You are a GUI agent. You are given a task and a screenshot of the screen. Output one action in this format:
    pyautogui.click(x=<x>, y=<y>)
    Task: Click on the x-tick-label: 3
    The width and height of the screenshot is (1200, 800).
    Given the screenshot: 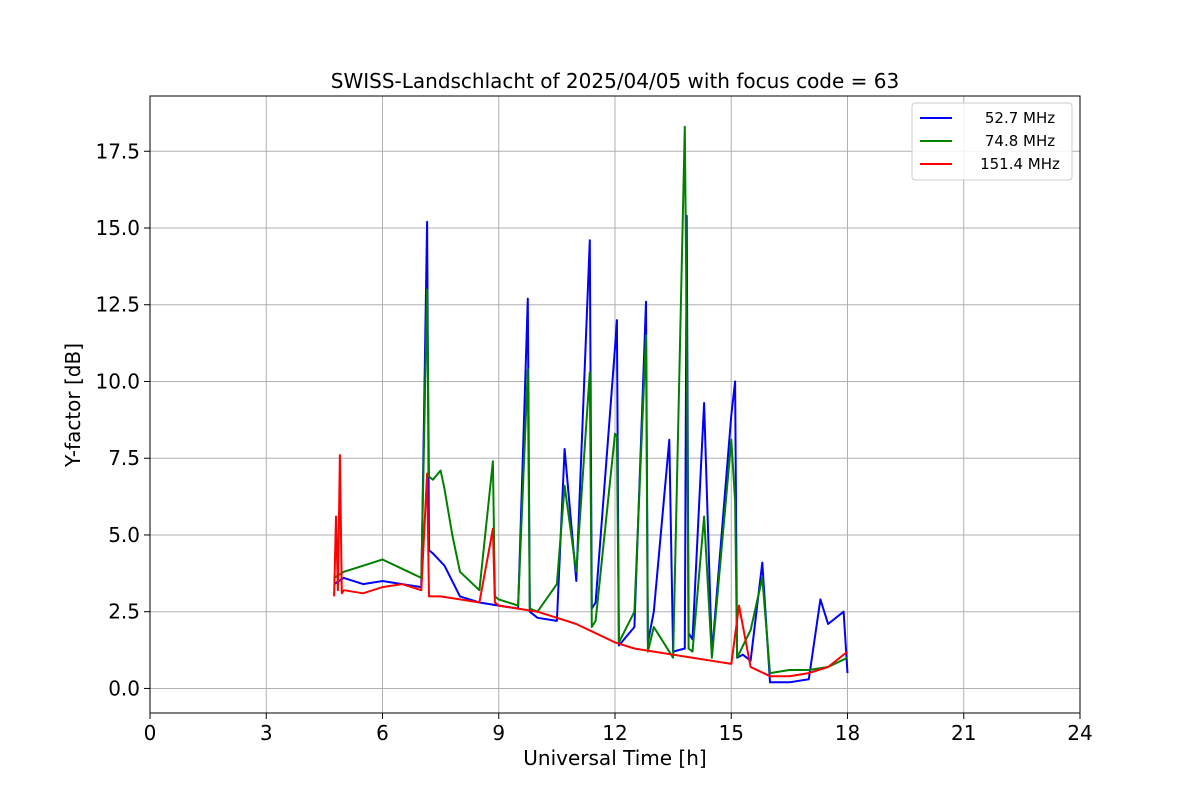 What is the action you would take?
    pyautogui.click(x=266, y=733)
    